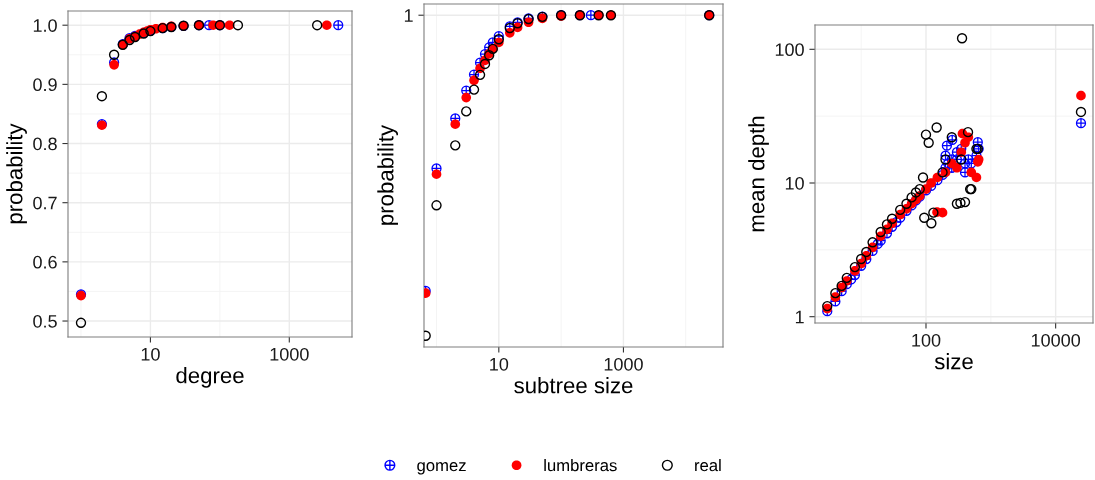  What do you see at coordinates (1056, 340) in the screenshot?
I see `x-tick-label: 10000` at bounding box center [1056, 340].